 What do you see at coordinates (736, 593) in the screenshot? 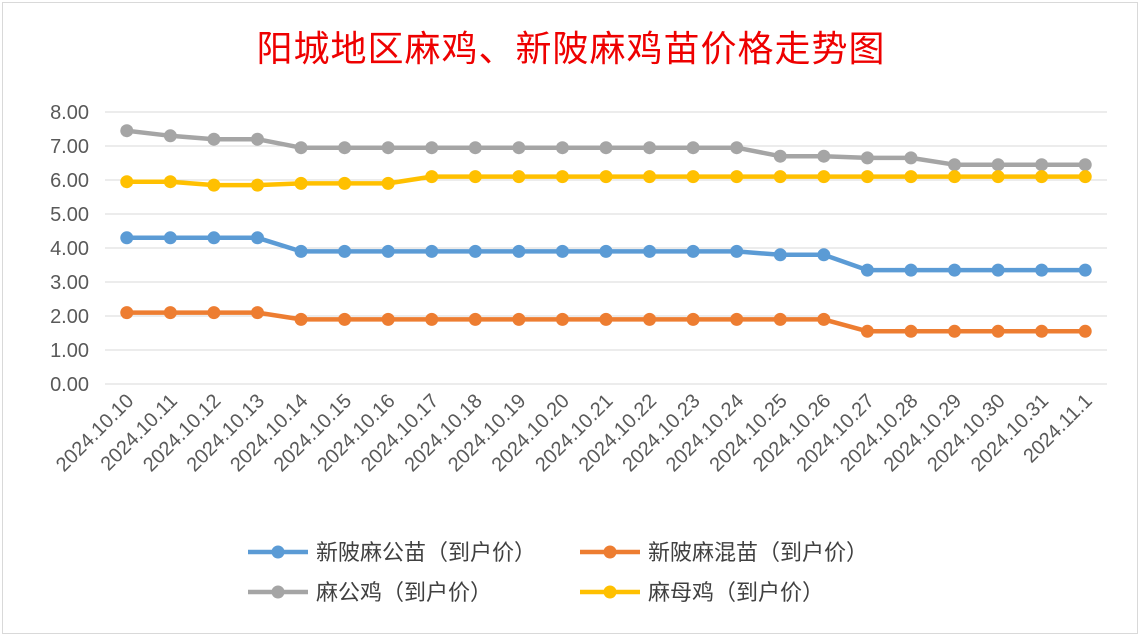
I see `legend-label: 麻母鸡（到户价）` at bounding box center [736, 593].